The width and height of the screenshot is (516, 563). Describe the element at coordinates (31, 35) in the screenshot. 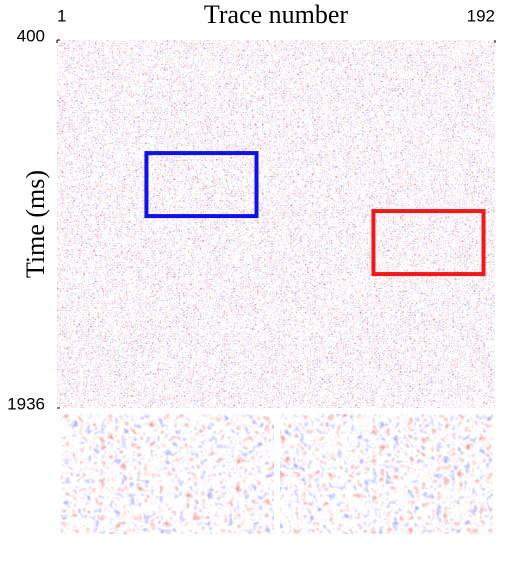

I see `y-tick-label: 400` at that location.